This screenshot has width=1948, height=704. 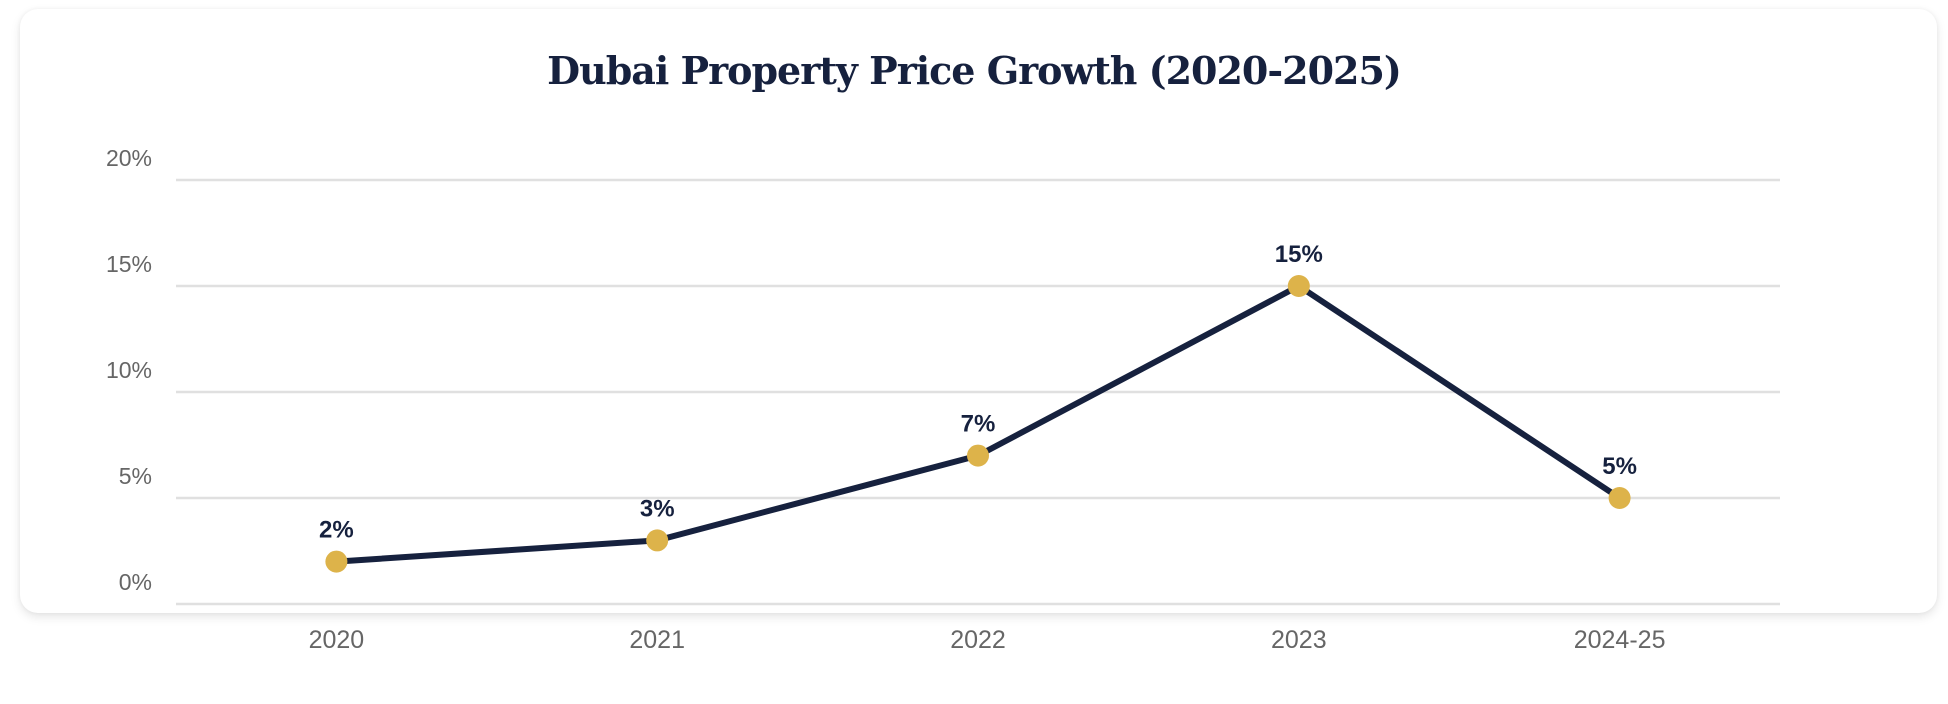 What do you see at coordinates (129, 264) in the screenshot?
I see `y-tick-label: 15%` at bounding box center [129, 264].